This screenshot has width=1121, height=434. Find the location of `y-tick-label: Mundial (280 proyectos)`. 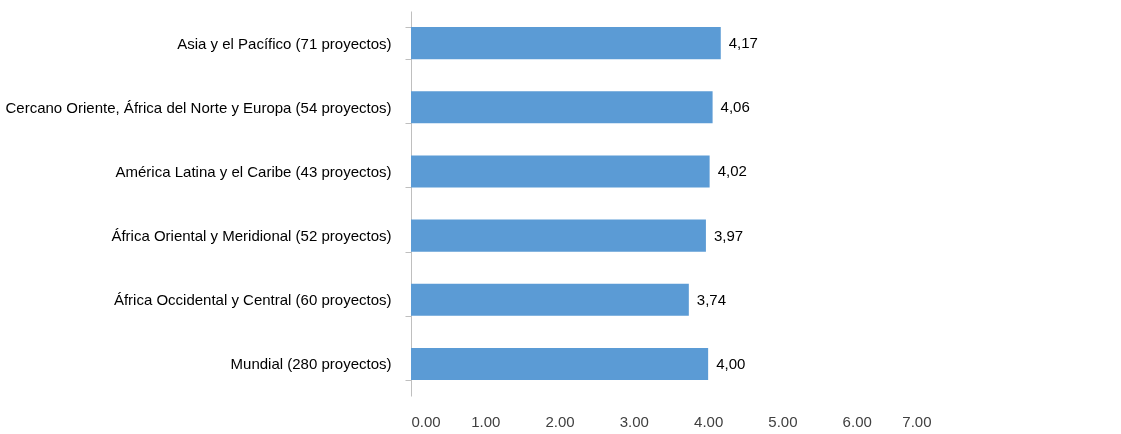

y-tick-label: Mundial (280 proyectos) is located at coordinates (311, 364).